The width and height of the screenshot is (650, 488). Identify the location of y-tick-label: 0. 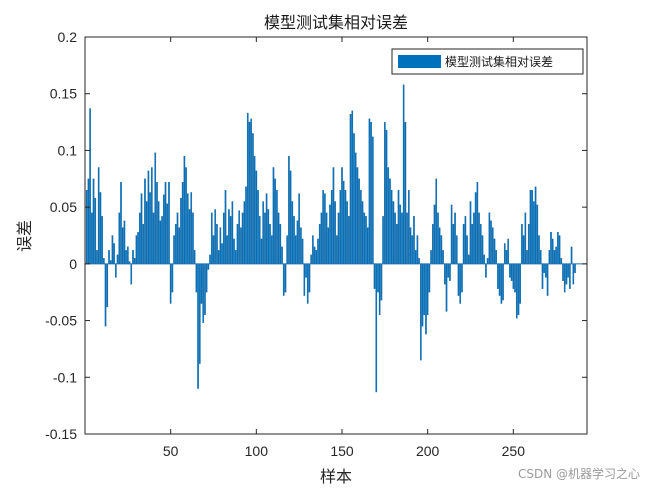
(73, 264).